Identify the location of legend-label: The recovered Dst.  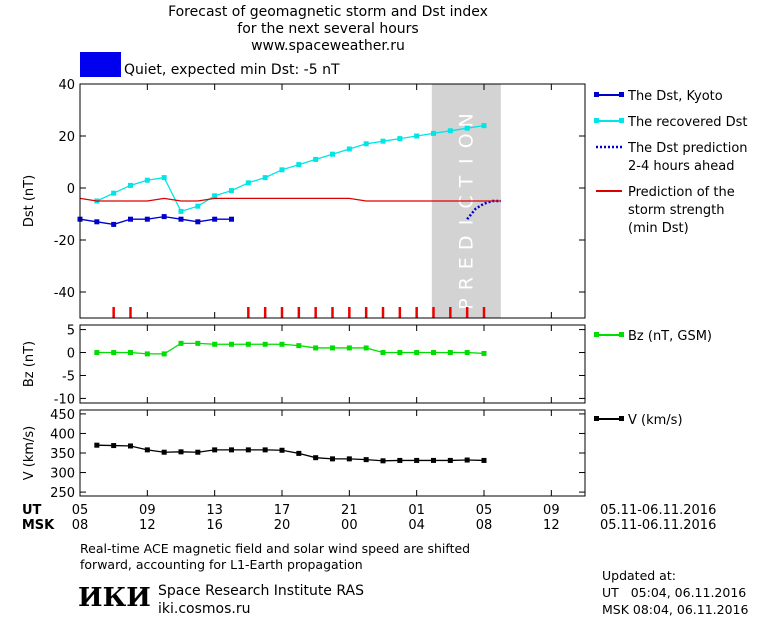
(687, 122).